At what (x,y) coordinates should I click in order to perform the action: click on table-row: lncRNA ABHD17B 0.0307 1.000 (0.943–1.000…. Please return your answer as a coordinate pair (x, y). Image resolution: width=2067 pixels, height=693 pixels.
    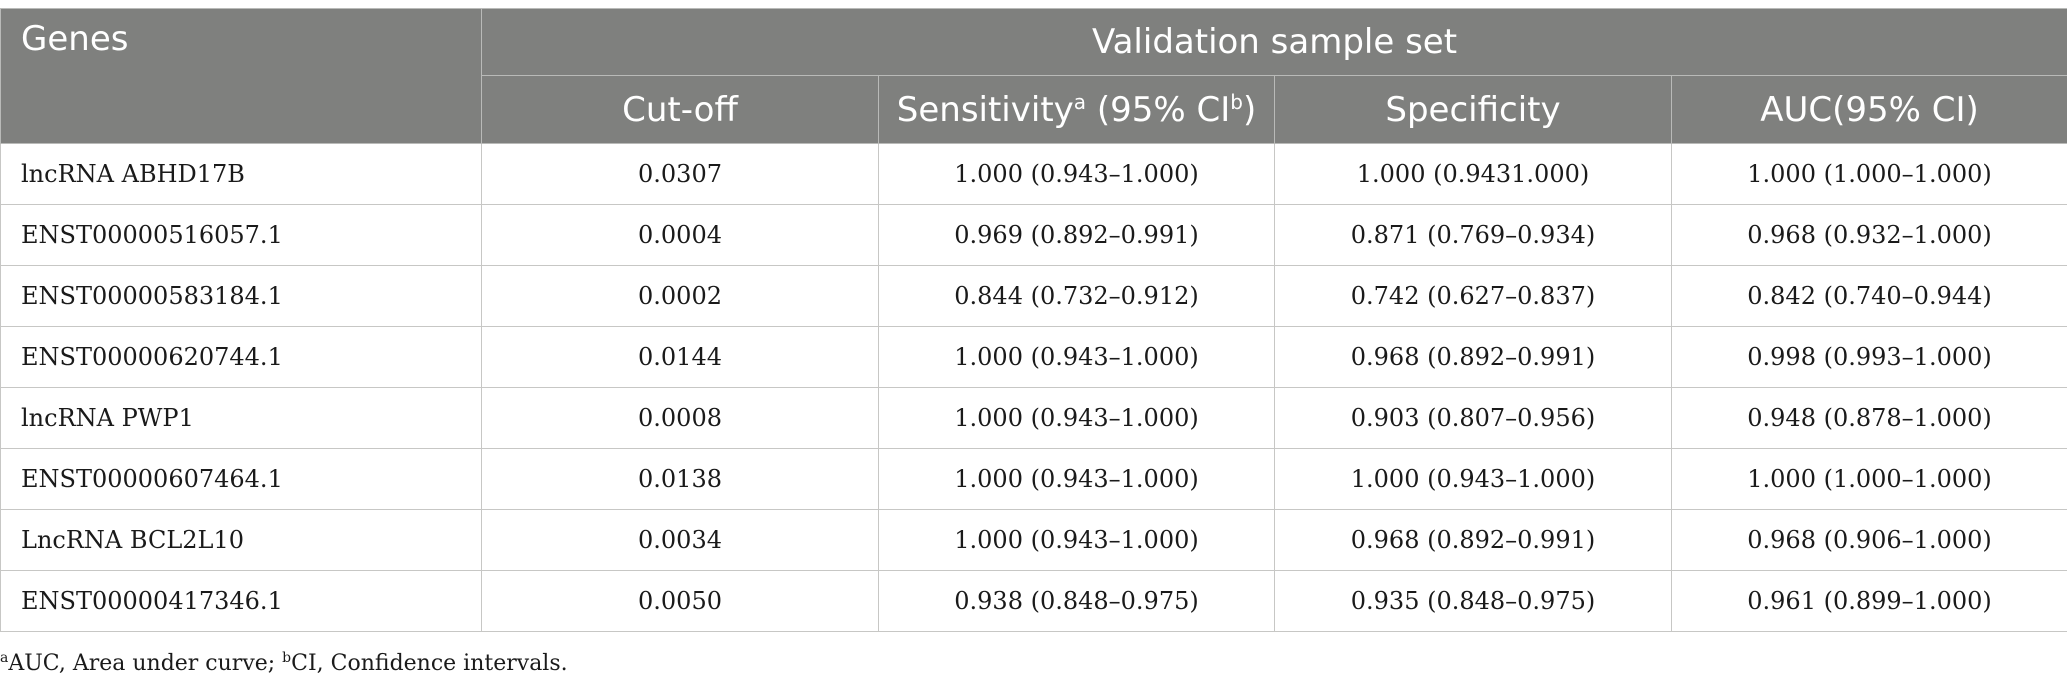
    Looking at the image, I should click on (1033, 174).